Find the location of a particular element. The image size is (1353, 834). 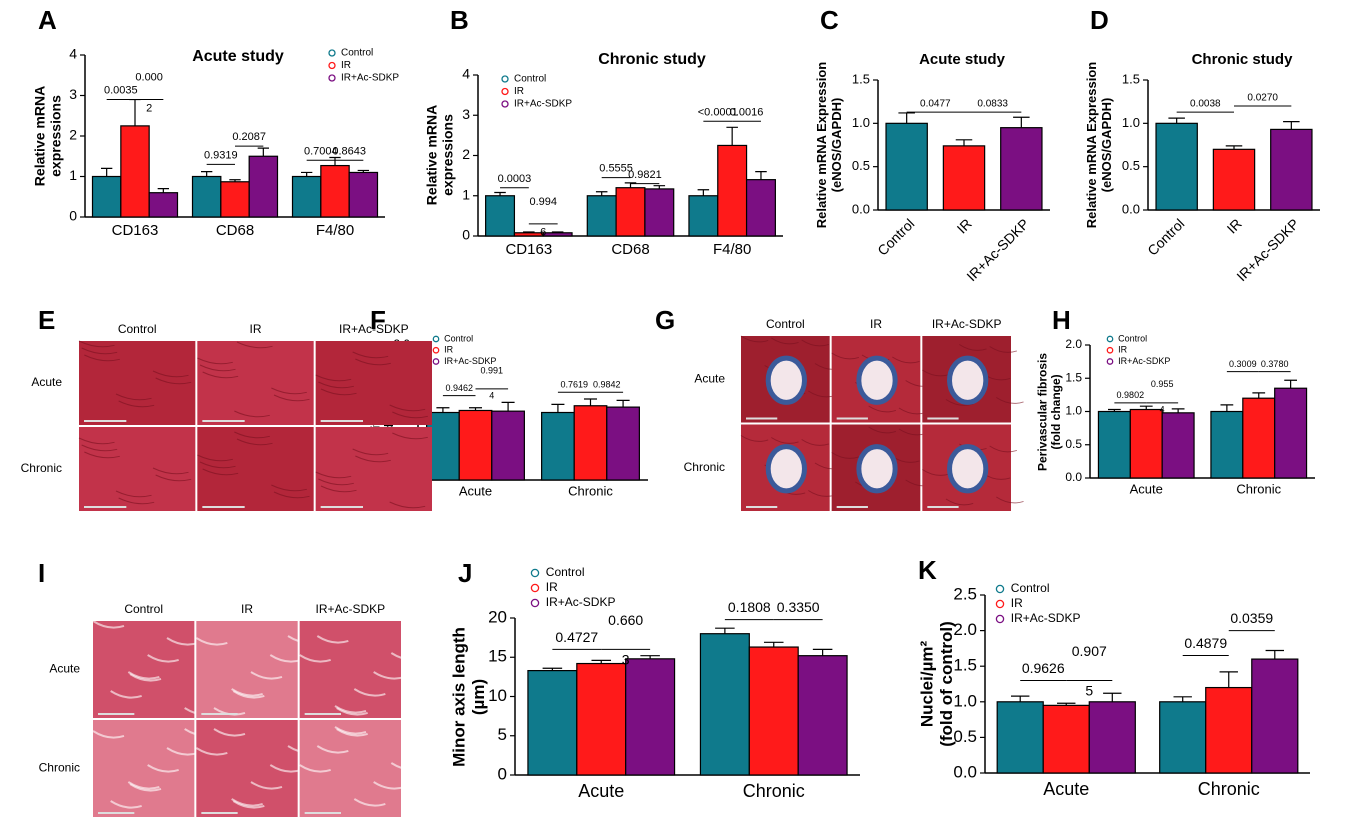

p-value: 0.0003 is located at coordinates (515, 179).